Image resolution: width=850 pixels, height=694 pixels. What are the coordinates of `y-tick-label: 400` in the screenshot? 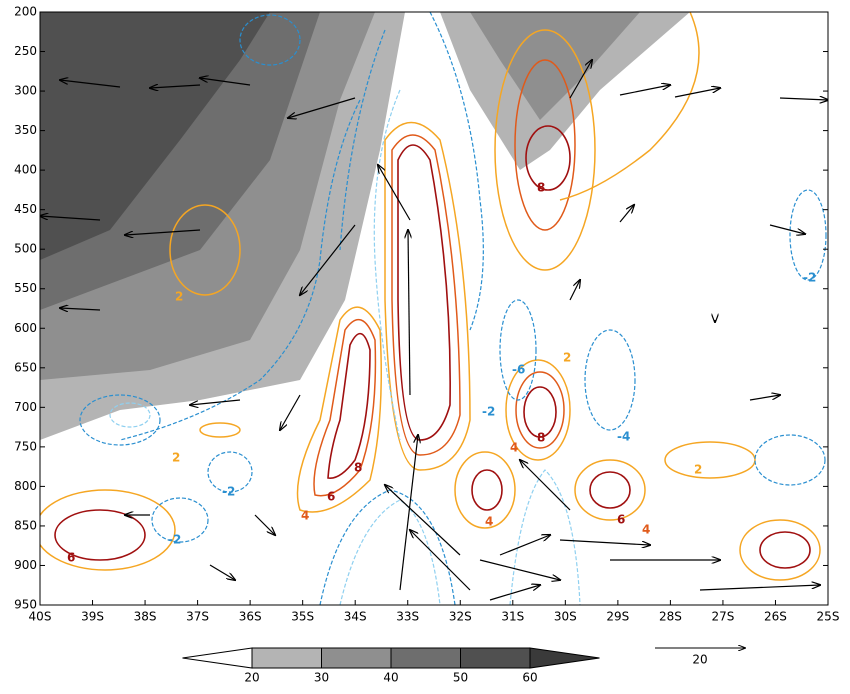 It's located at (25, 170).